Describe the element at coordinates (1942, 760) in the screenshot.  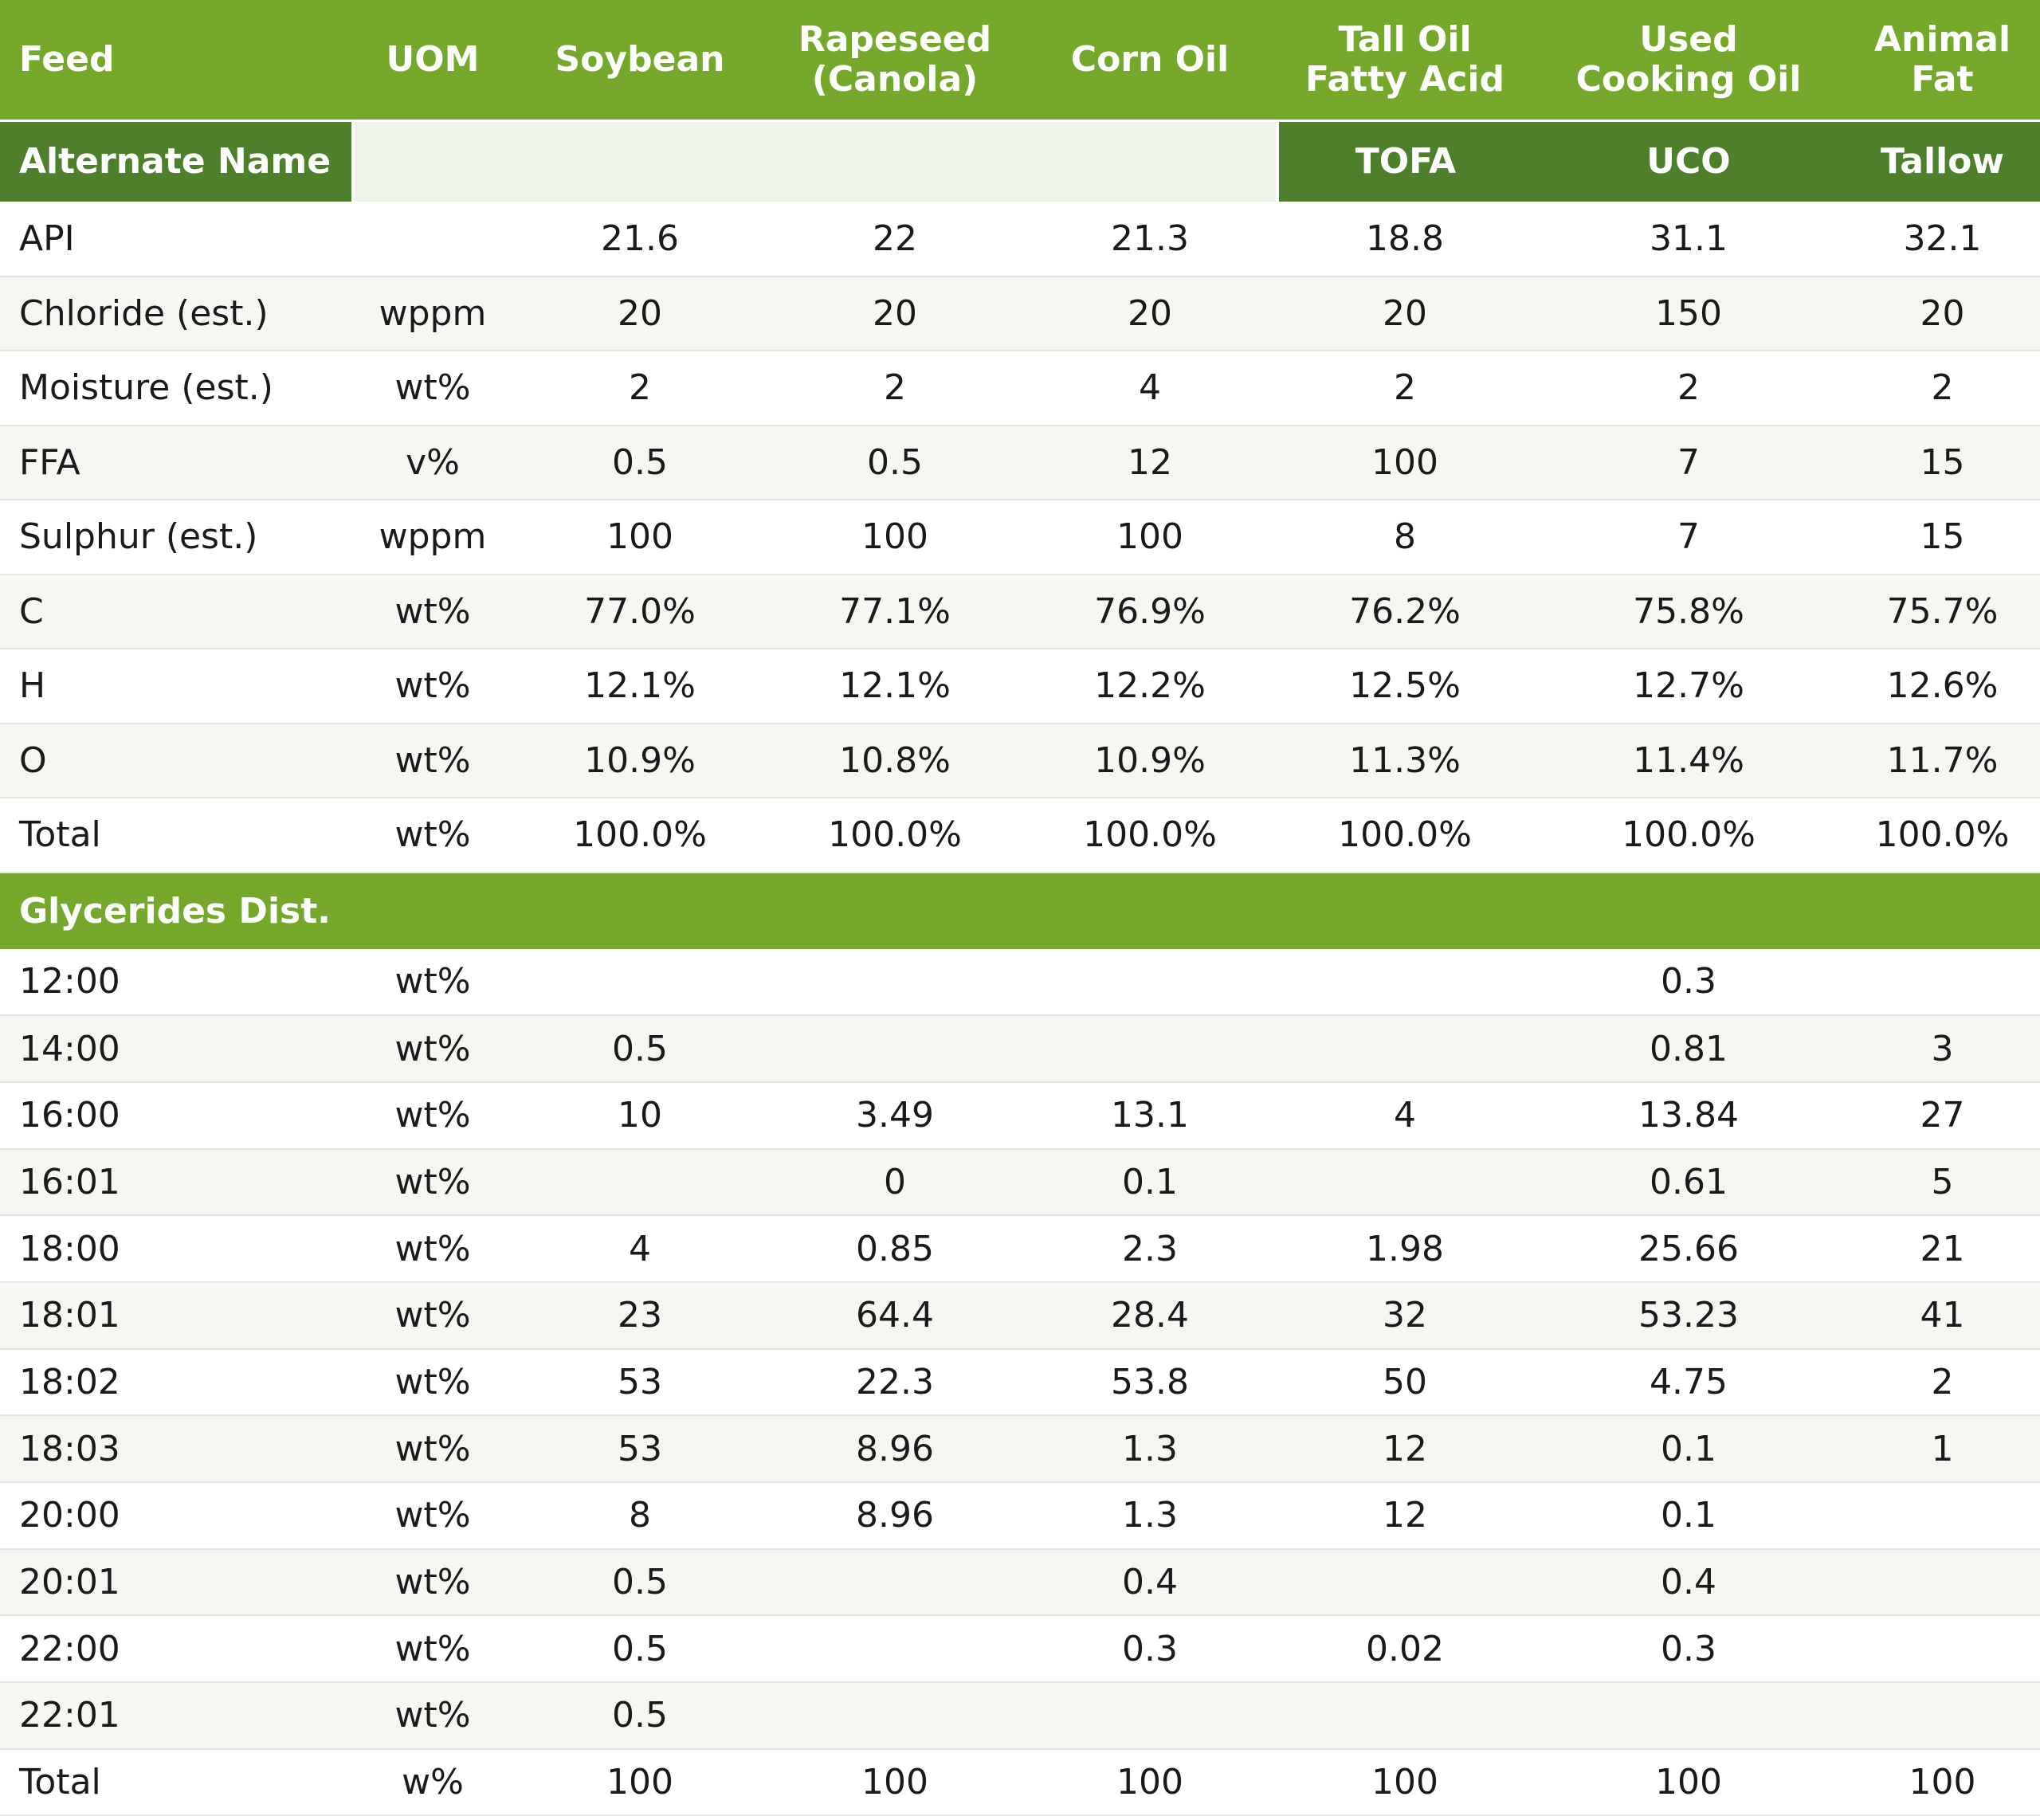
I see `property-value: 11.7%` at that location.